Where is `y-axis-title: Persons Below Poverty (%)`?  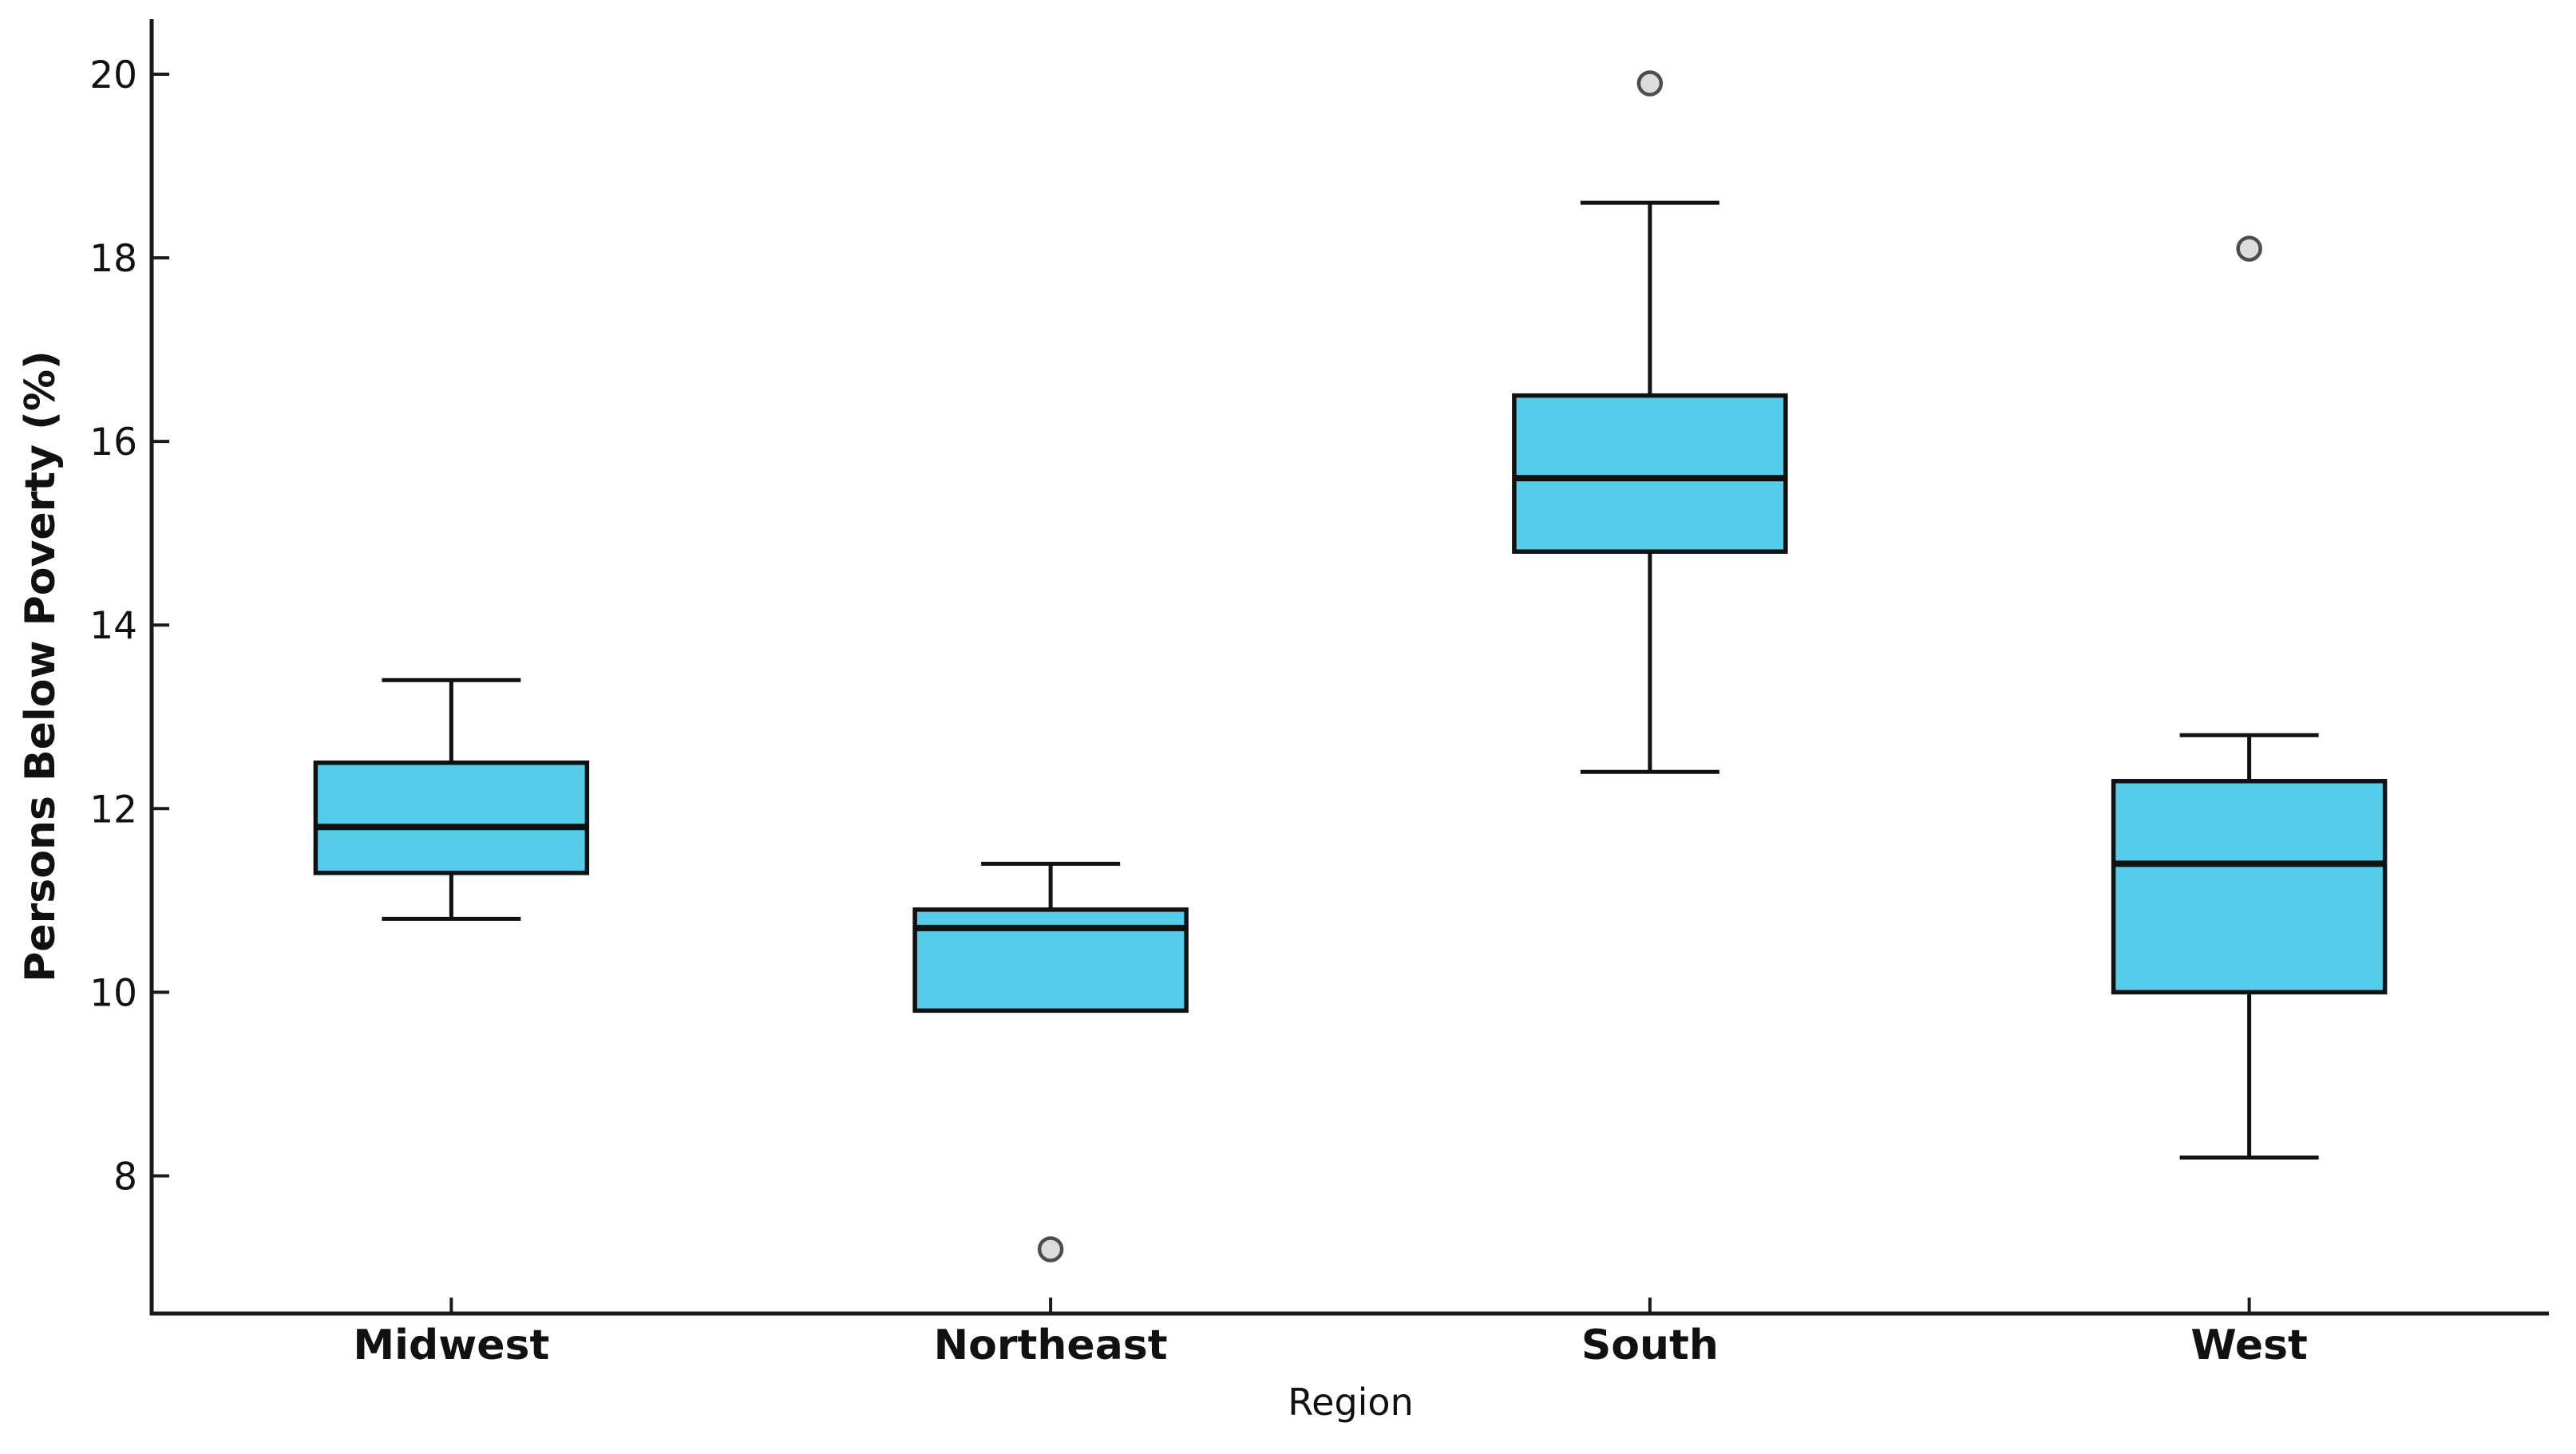
y-axis-title: Persons Below Poverty (%) is located at coordinates (41, 666).